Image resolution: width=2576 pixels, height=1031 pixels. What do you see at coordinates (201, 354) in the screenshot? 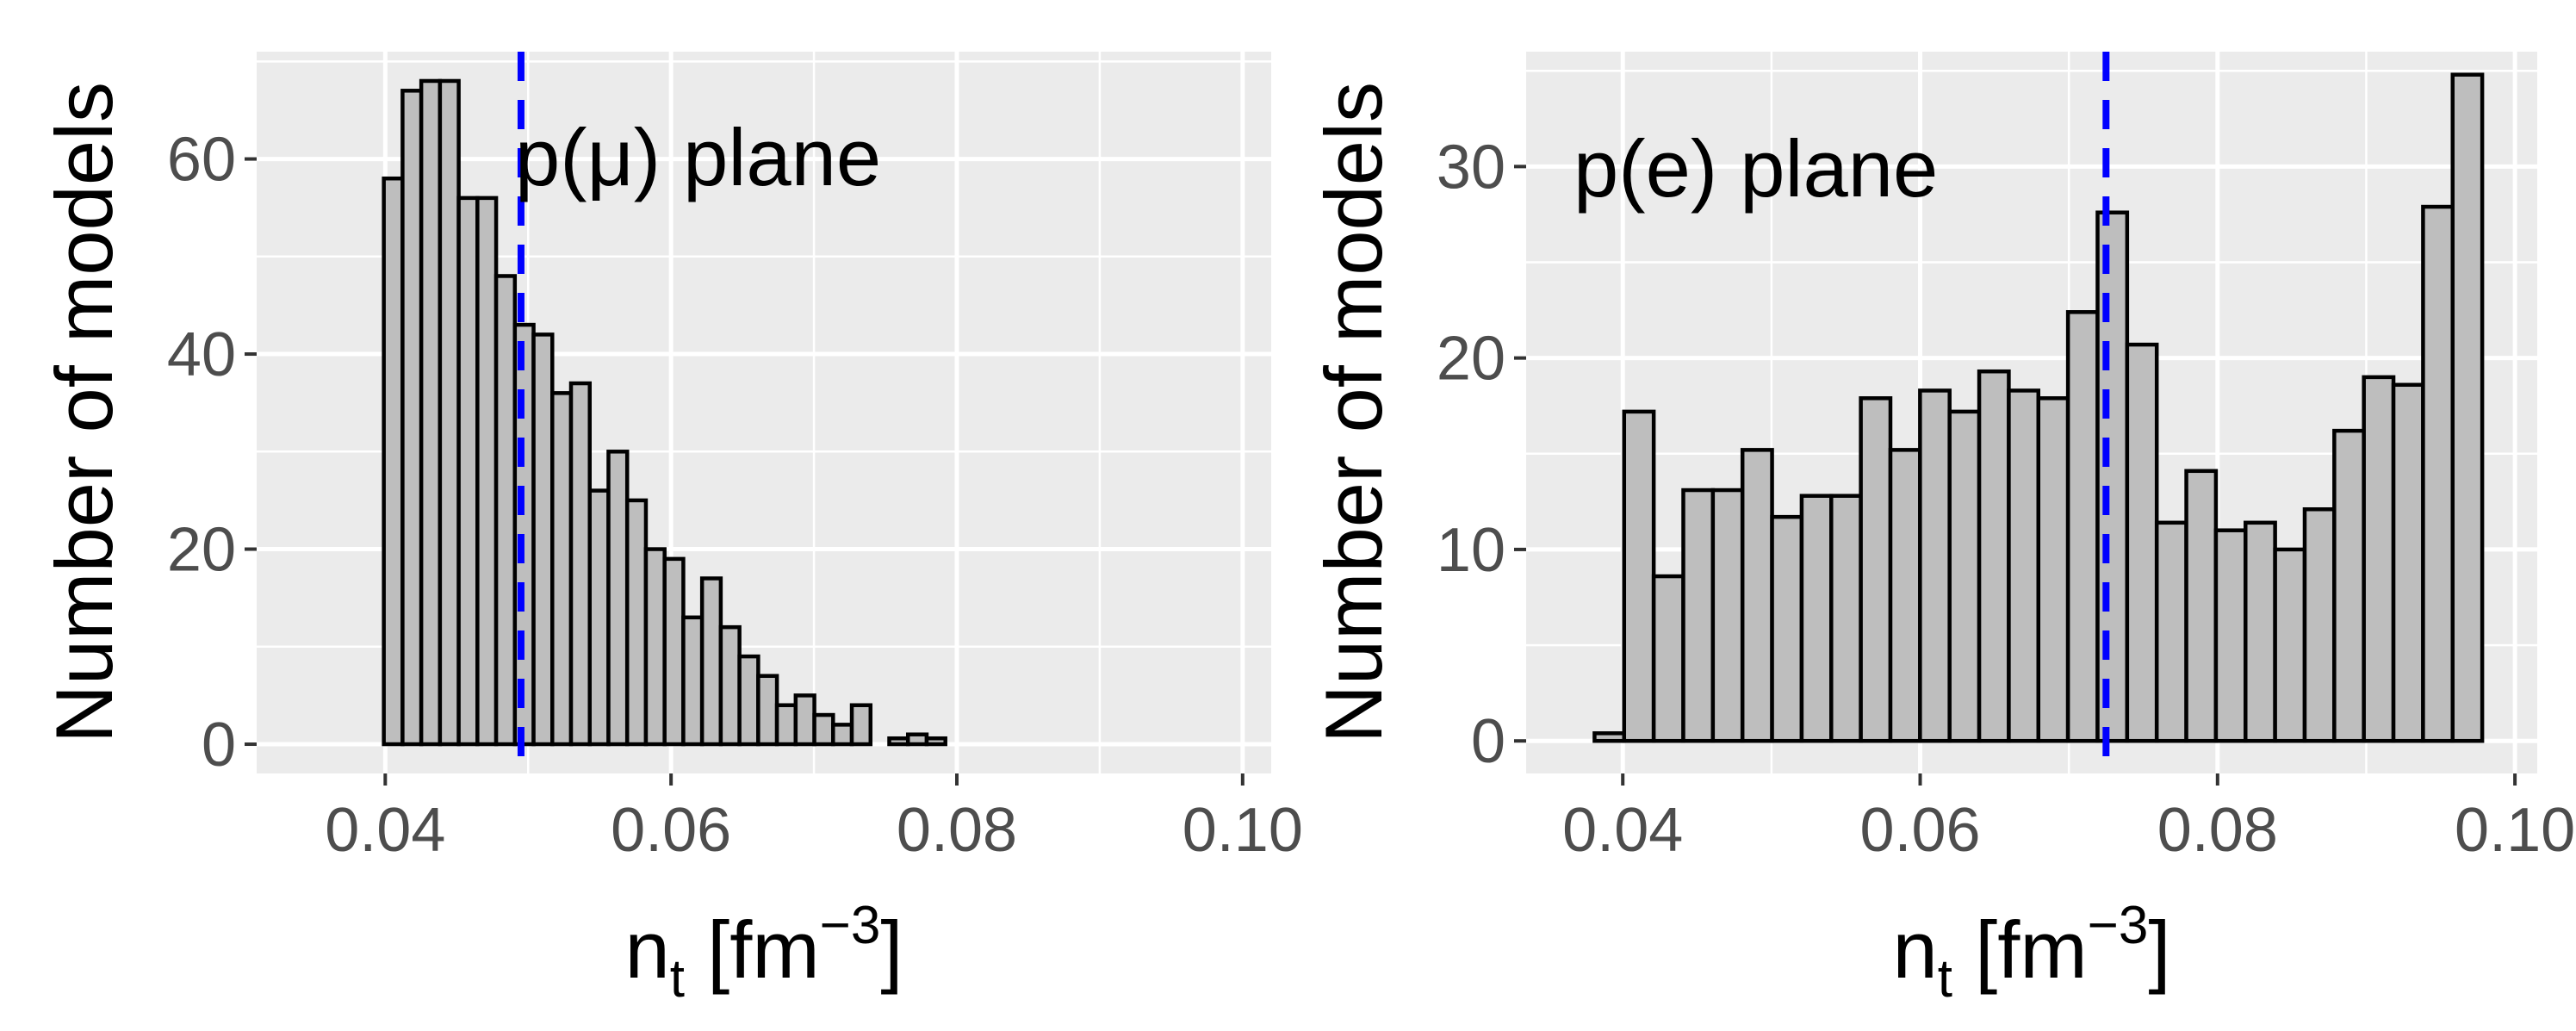
I see `y-tick-label: 40` at bounding box center [201, 354].